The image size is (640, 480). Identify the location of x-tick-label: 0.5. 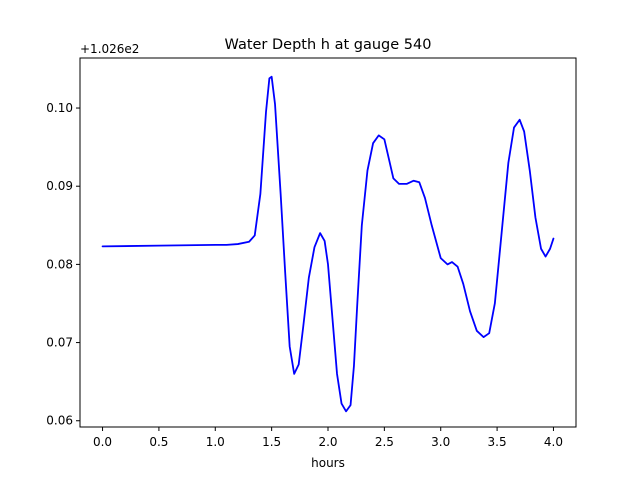
(158, 442).